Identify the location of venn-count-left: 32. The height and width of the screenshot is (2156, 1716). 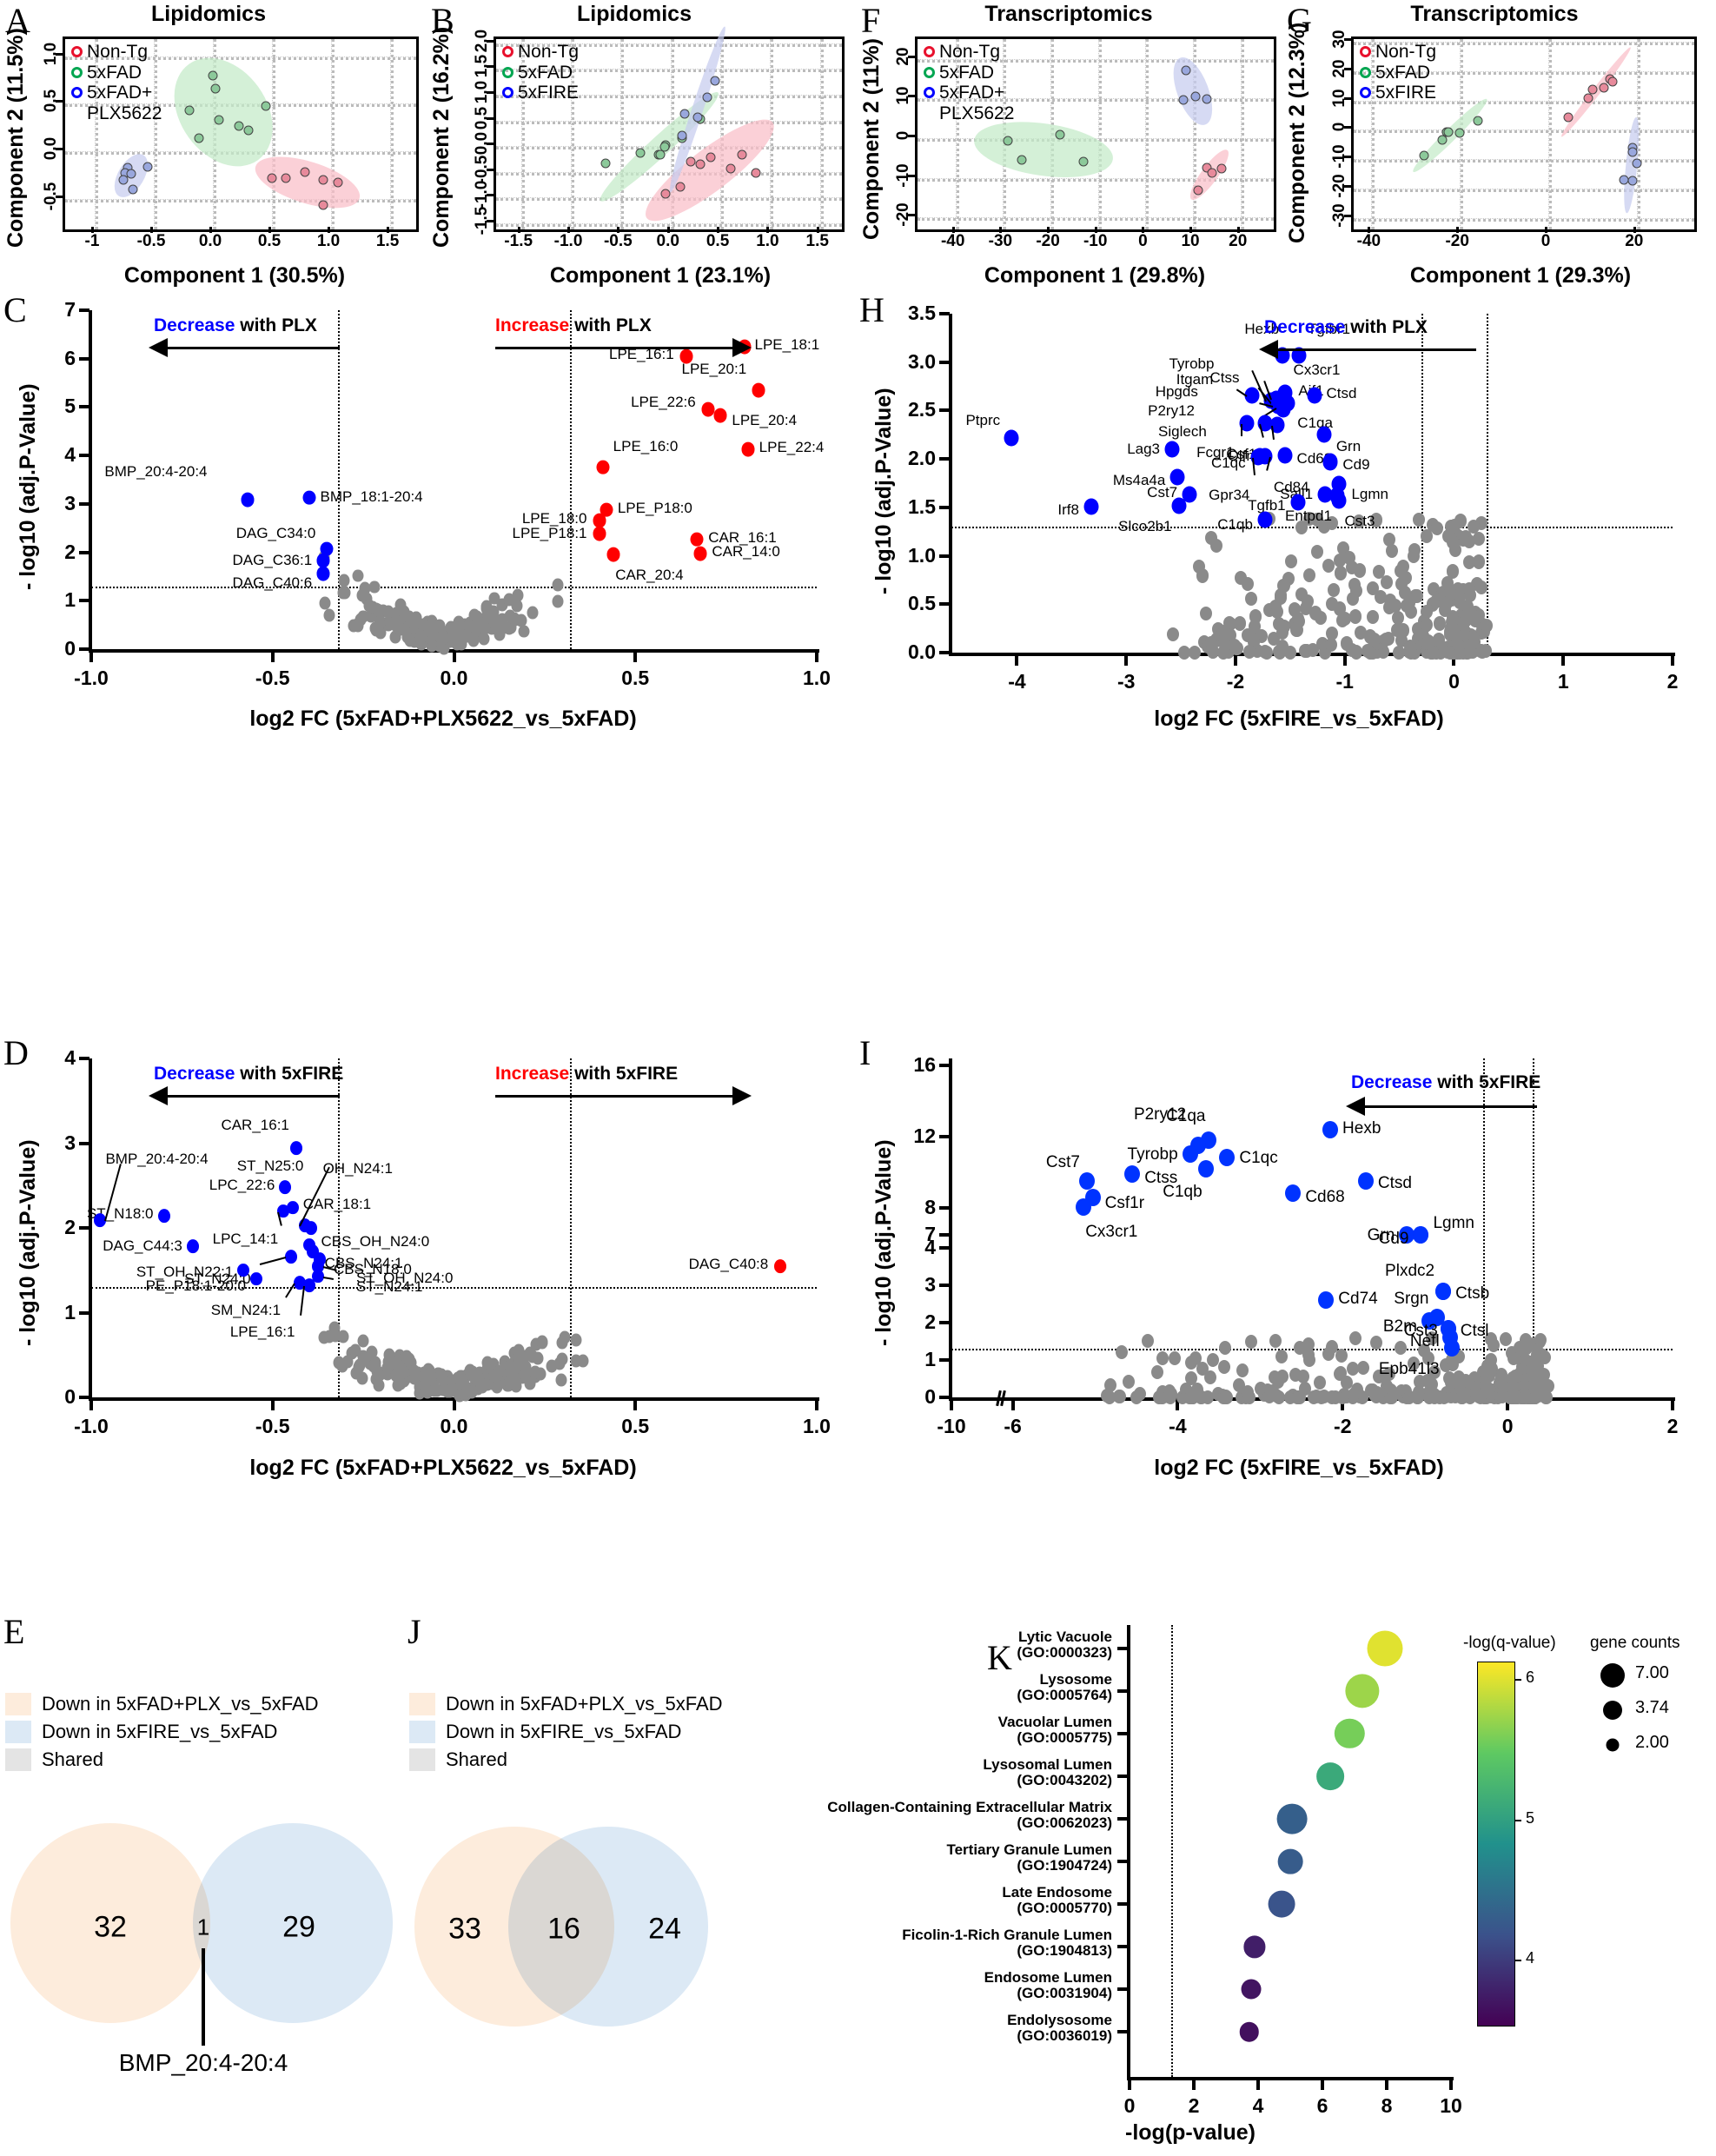
(110, 1927).